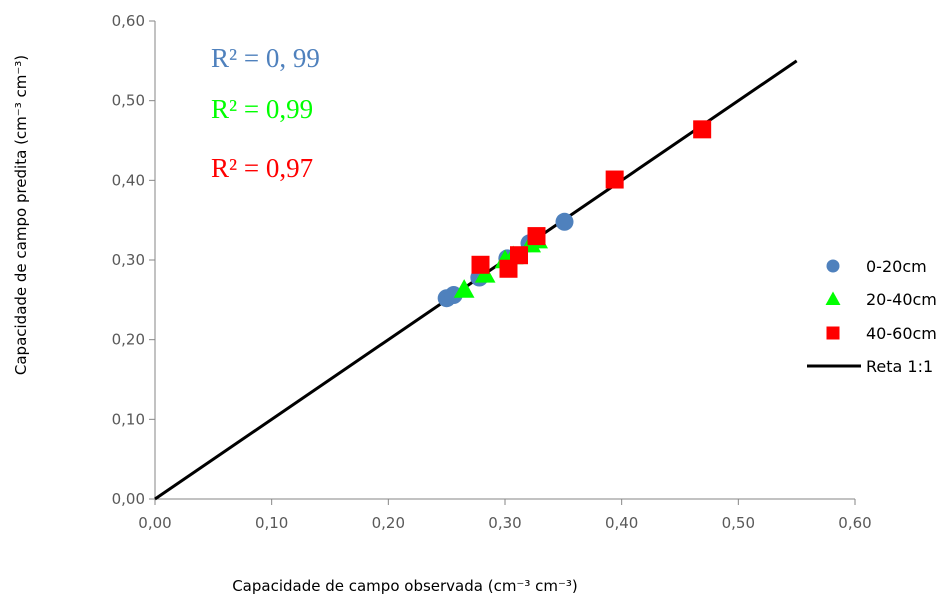 The width and height of the screenshot is (950, 604). Describe the element at coordinates (21, 215) in the screenshot. I see `y-axis-title: Capacidade de campo predita (cm⁻³ cm⁻³)` at that location.